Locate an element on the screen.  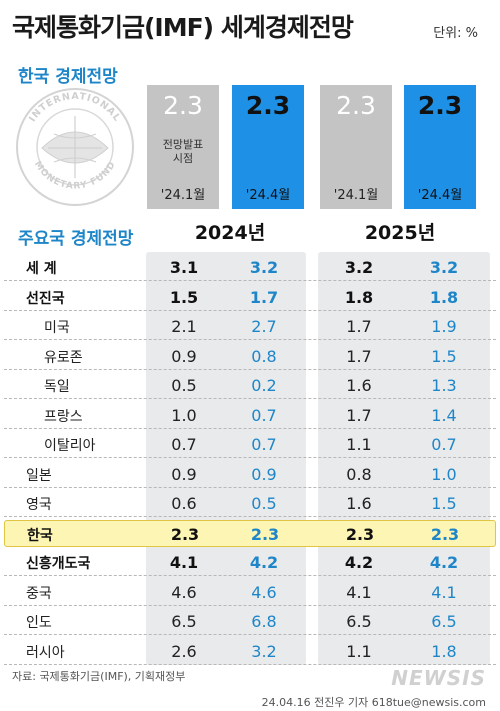
country-name: 영국 is located at coordinates (39, 505).